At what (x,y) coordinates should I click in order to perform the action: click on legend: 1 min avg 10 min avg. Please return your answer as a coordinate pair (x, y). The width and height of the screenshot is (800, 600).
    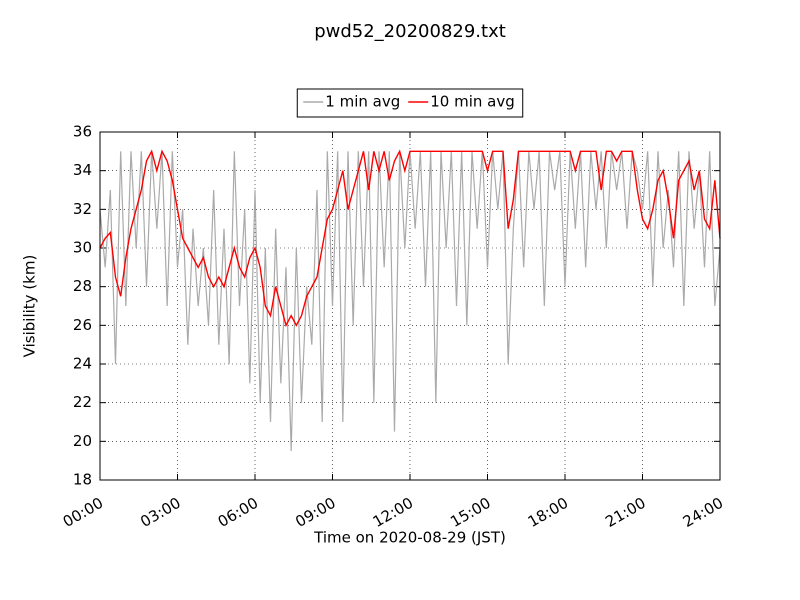
    Looking at the image, I should click on (410, 103).